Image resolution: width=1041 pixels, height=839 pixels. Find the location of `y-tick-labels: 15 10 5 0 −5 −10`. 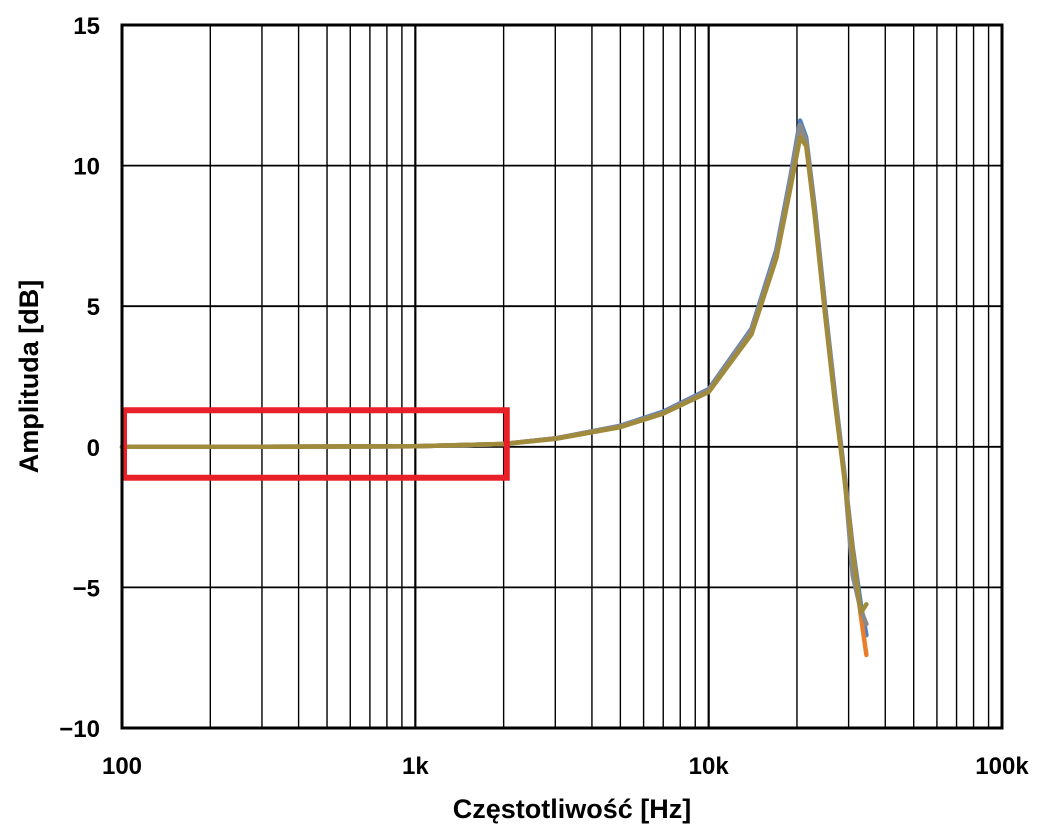

y-tick-labels: 15 10 5 0 −5 −10 is located at coordinates (79, 378).